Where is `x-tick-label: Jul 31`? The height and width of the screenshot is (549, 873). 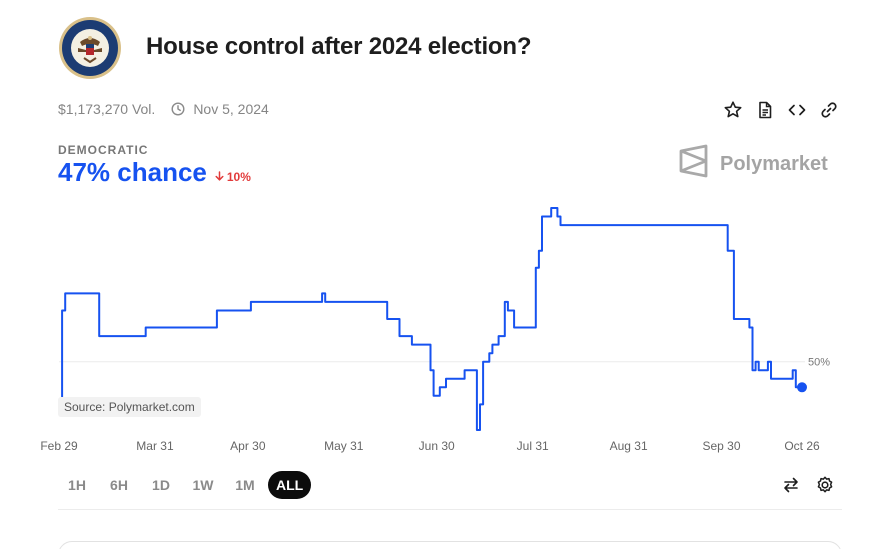
x-tick-label: Jul 31 is located at coordinates (533, 446).